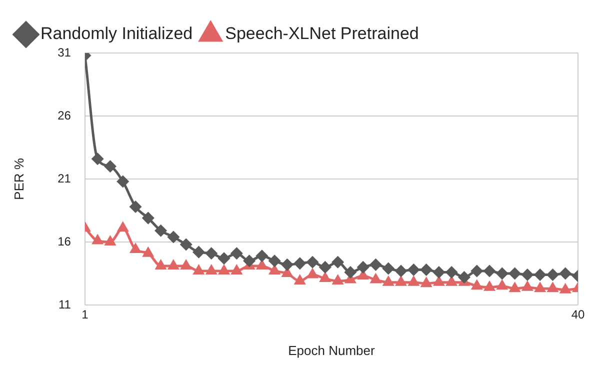  Describe the element at coordinates (332, 350) in the screenshot. I see `x-axis-title: Epoch Number` at that location.